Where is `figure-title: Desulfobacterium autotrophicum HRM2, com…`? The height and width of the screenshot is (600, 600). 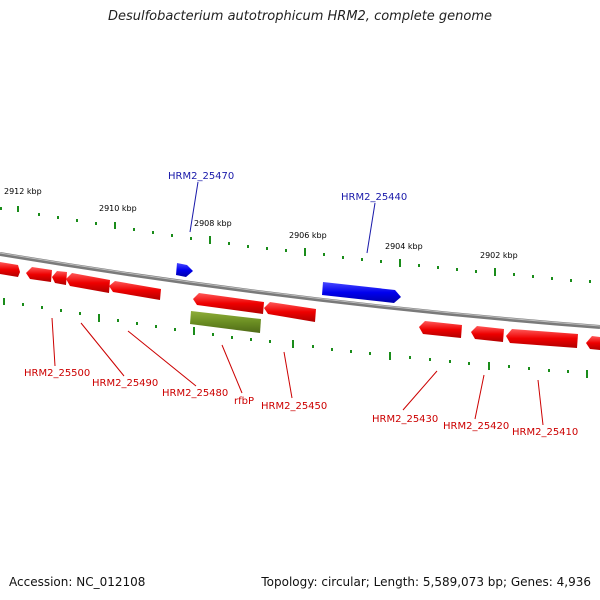 figure-title: Desulfobacterium autotrophicum HRM2, com… is located at coordinates (300, 16).